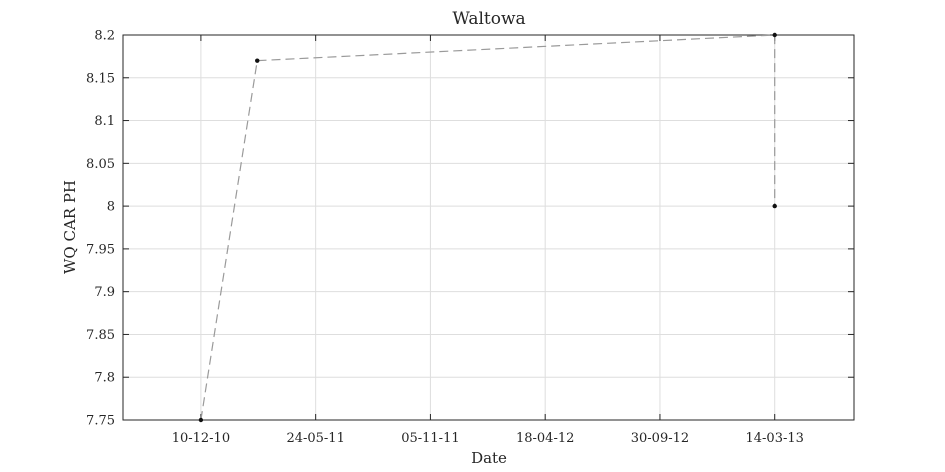 The image size is (945, 472). Describe the element at coordinates (104, 36) in the screenshot. I see `y-tick-label: 8.2` at that location.